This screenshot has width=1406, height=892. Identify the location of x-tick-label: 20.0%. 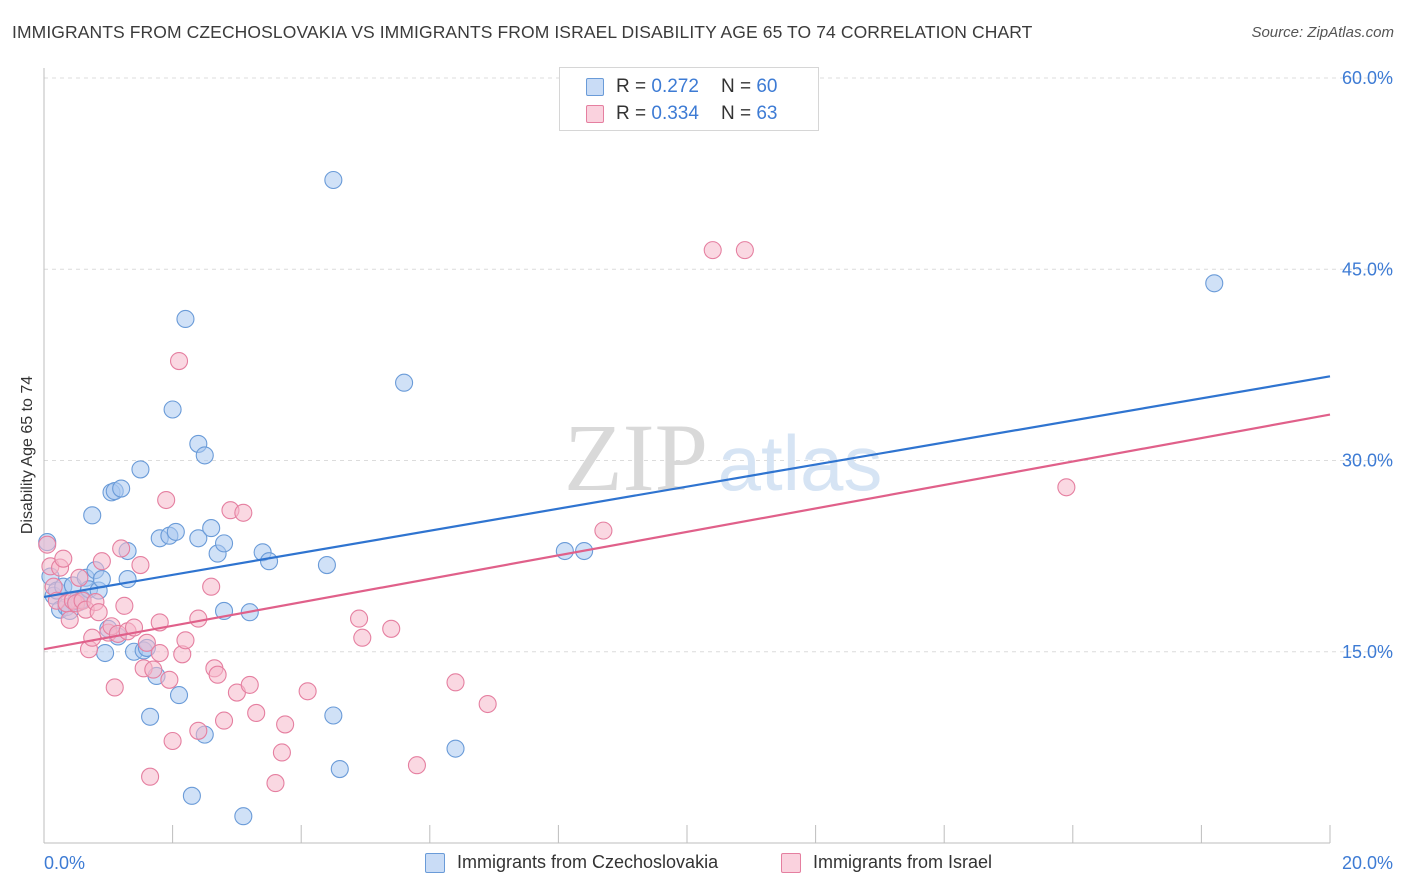
(1367, 863).